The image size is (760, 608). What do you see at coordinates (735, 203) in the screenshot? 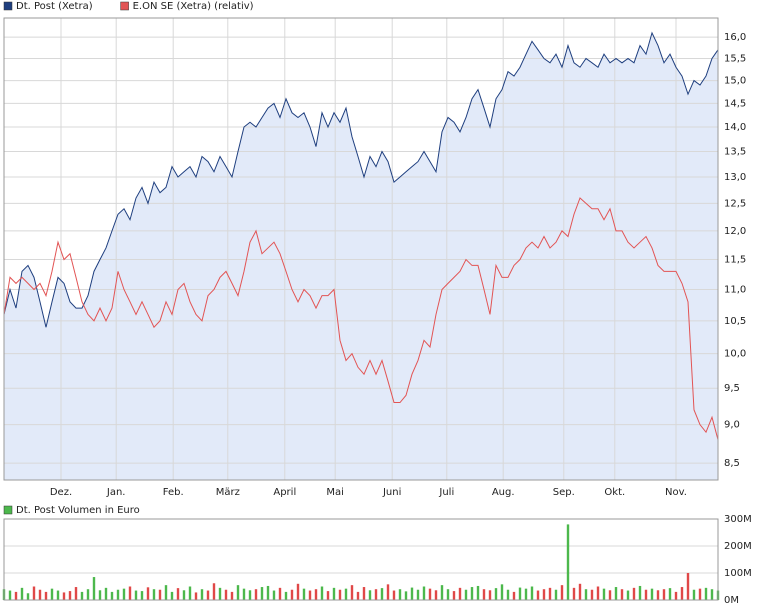
I see `y-tick-label: 12,5` at bounding box center [735, 203].